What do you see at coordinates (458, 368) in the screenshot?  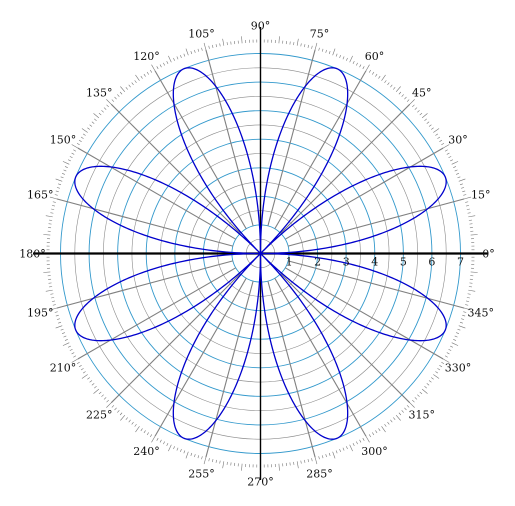 I see `angle-label: 330°` at bounding box center [458, 368].